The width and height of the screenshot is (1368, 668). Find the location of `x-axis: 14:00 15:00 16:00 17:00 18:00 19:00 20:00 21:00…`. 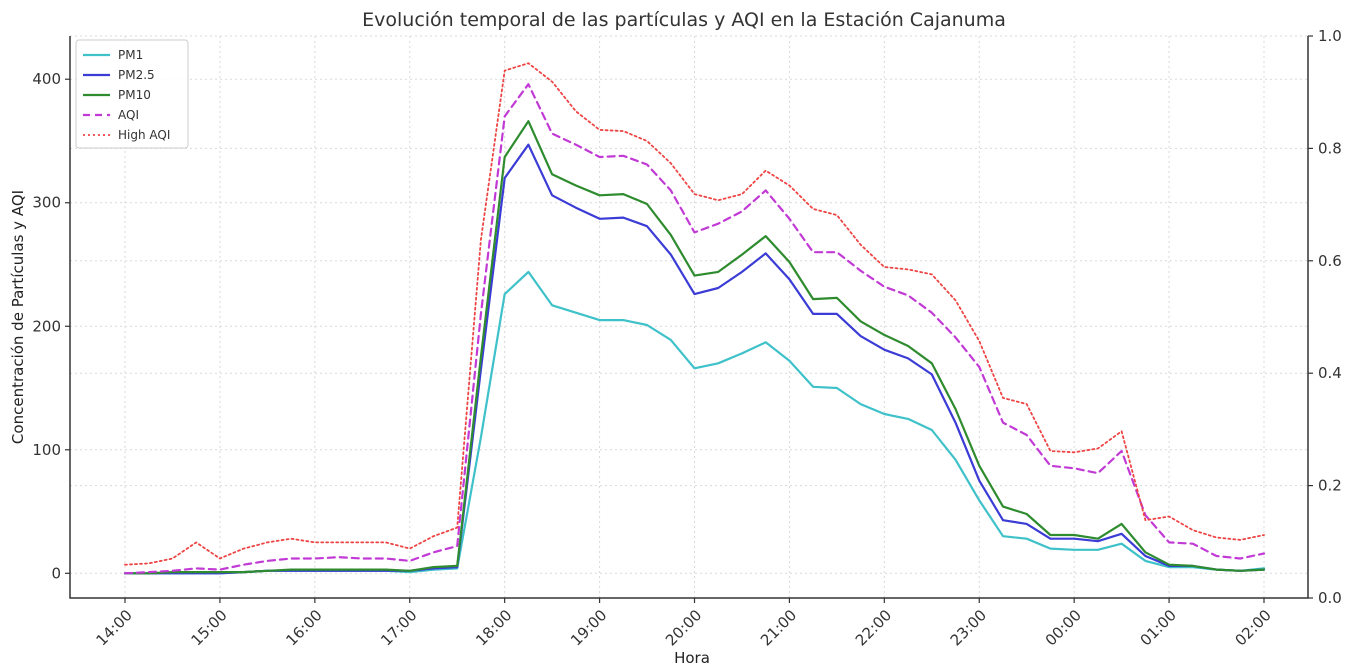

x-axis: 14:00 15:00 16:00 17:00 18:00 19:00 20:00 21:00… is located at coordinates (684, 623).